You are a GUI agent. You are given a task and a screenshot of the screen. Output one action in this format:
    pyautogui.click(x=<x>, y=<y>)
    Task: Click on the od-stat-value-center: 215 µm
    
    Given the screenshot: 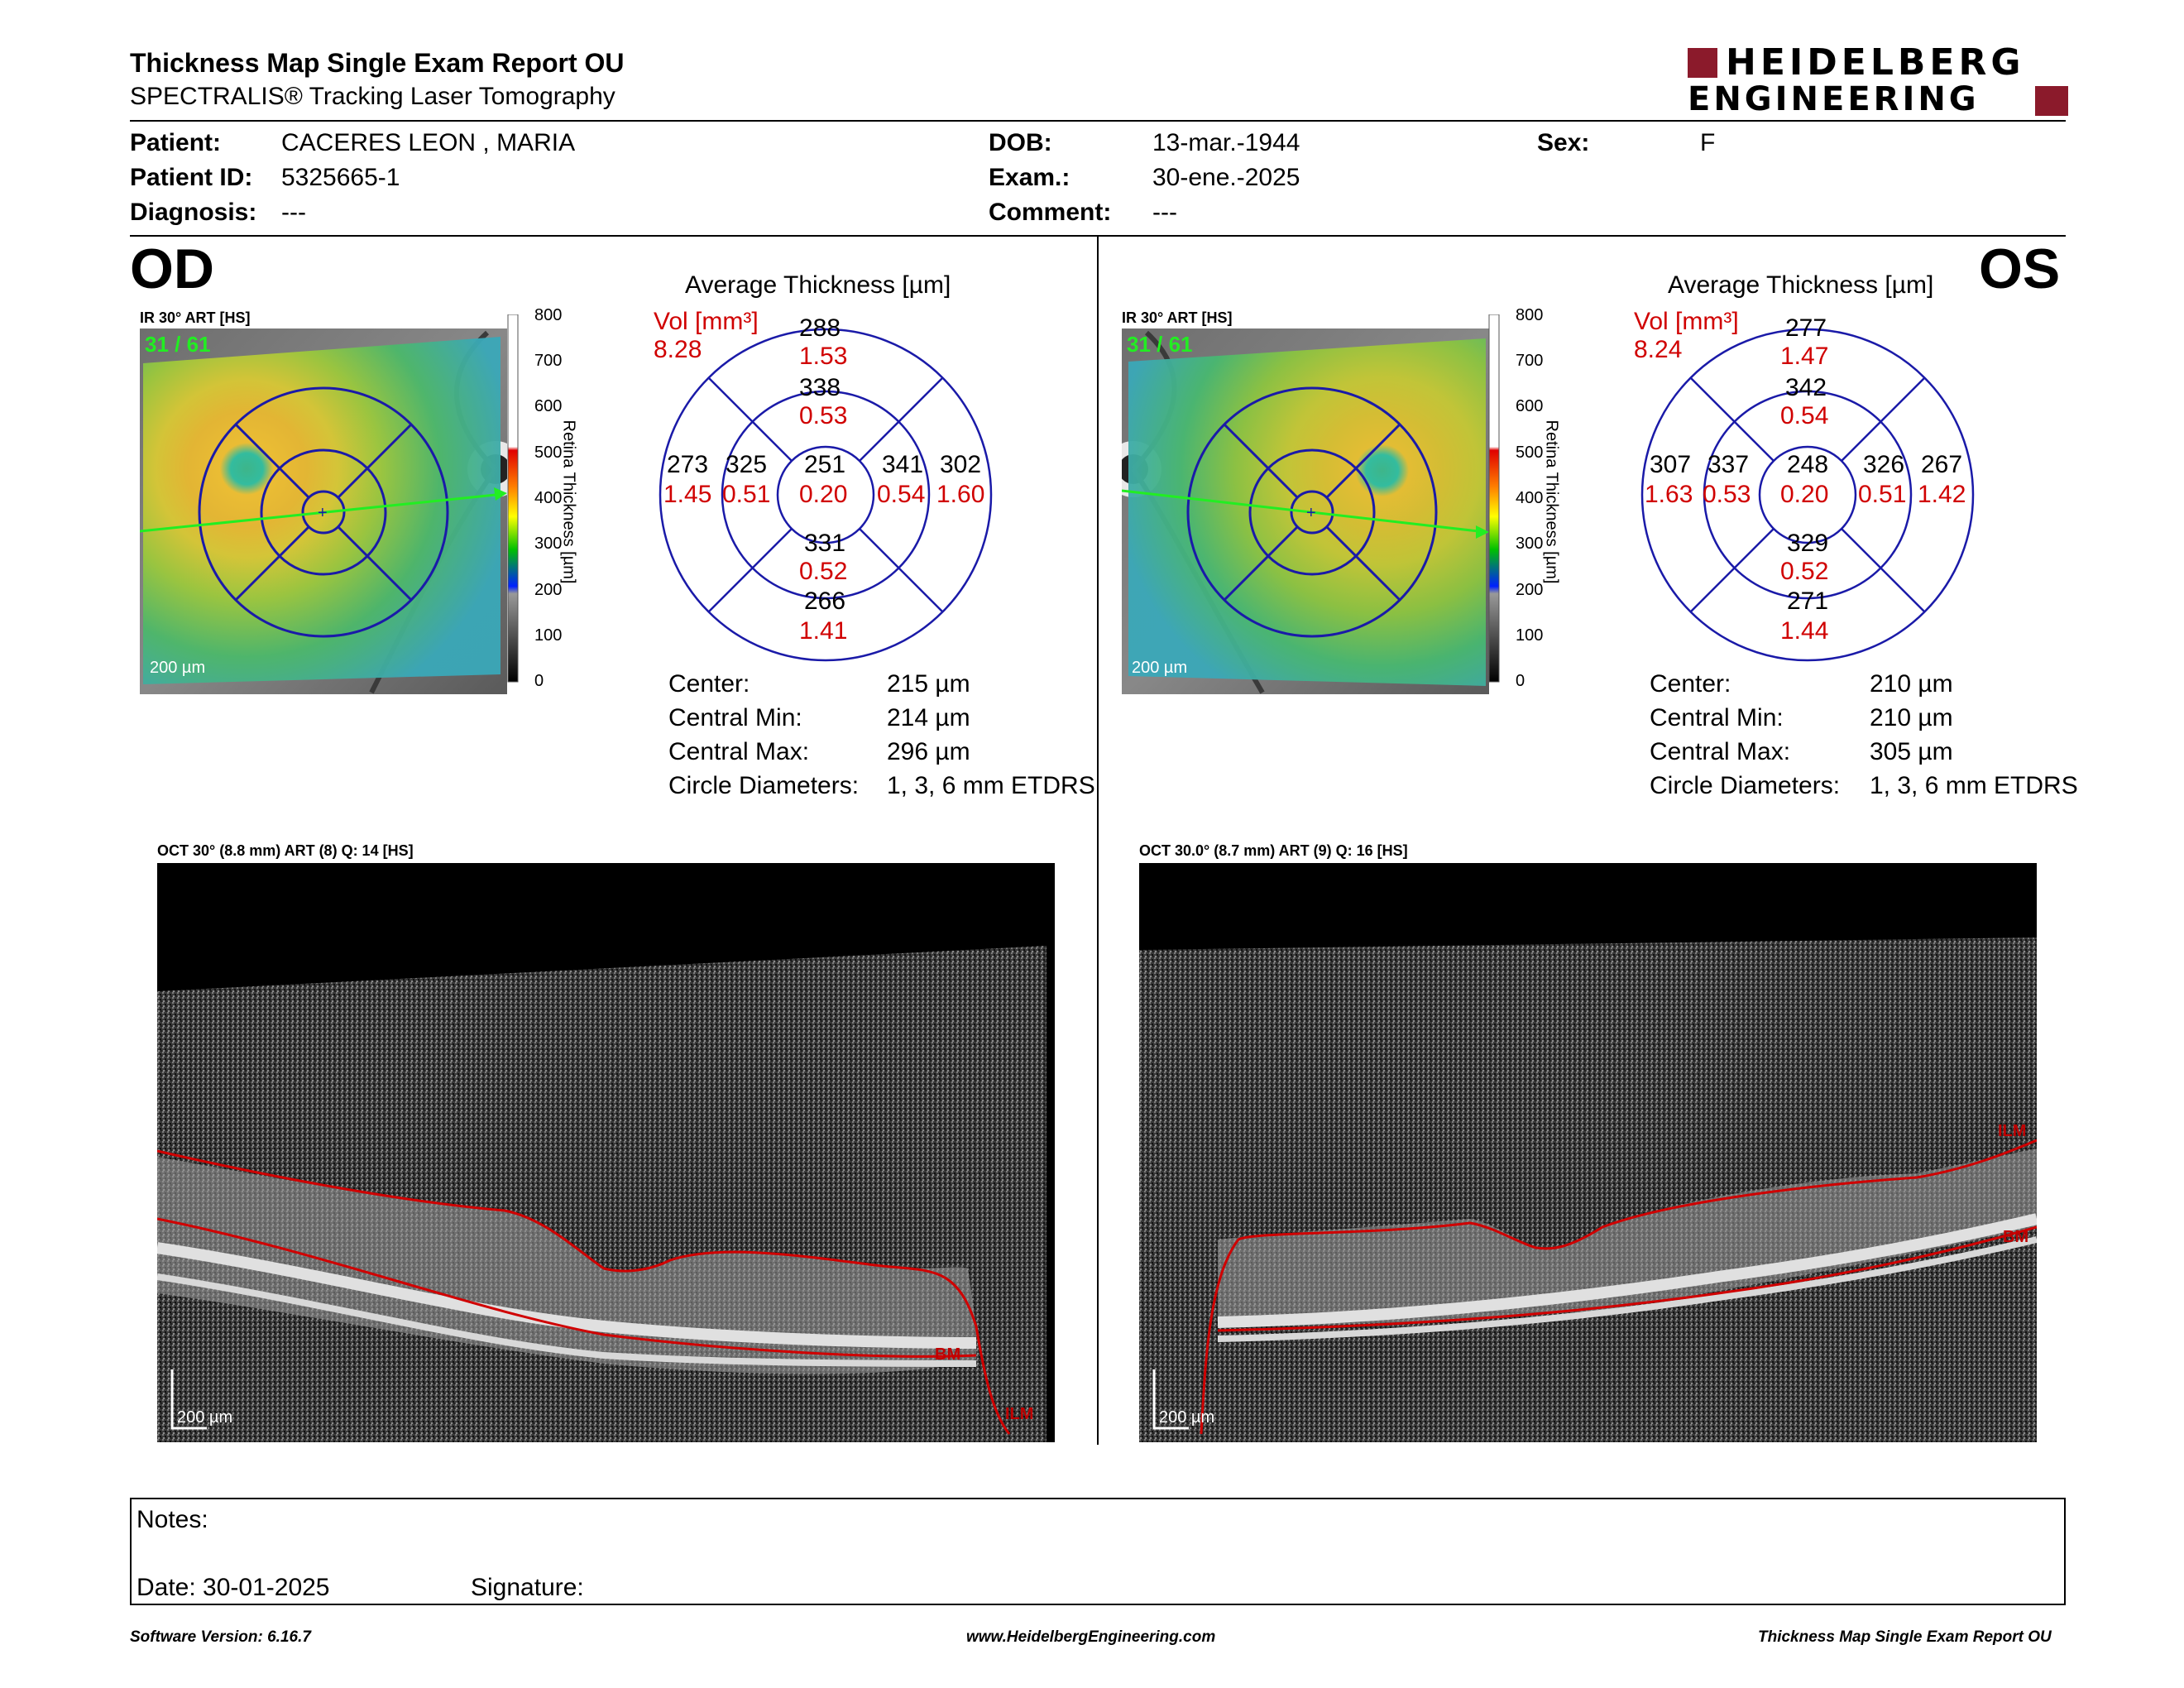 What is the action you would take?
    pyautogui.click(x=928, y=684)
    